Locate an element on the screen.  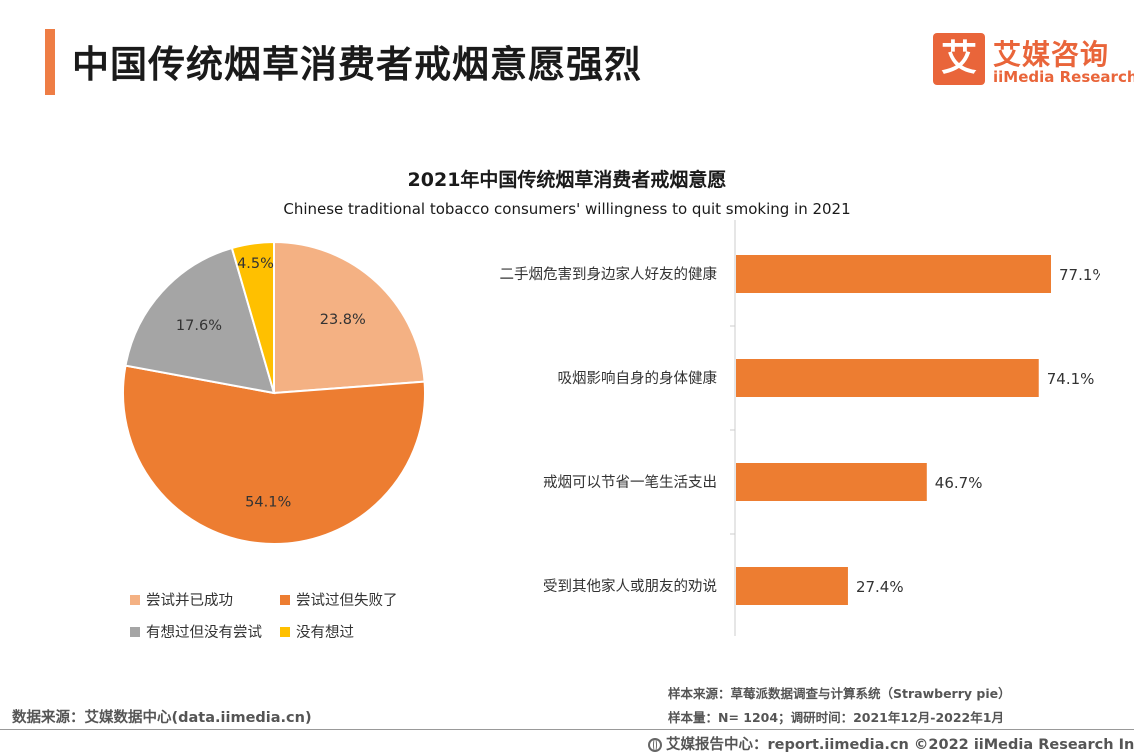
legend-item-success: 尝试并已成功 is located at coordinates (181, 599).